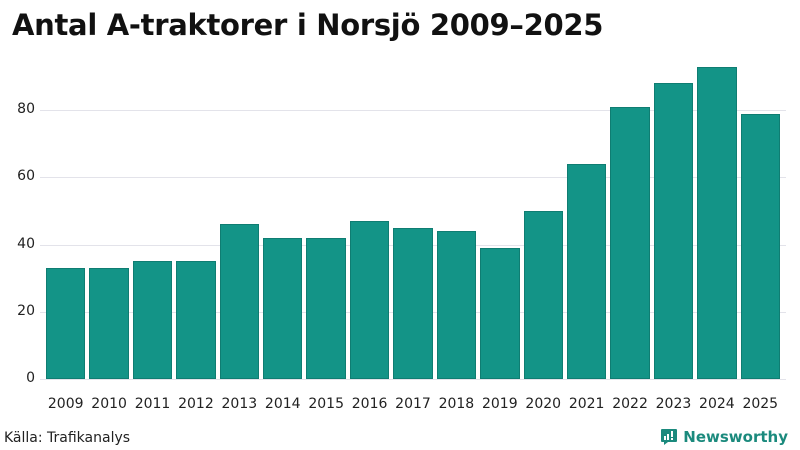 This screenshot has width=800, height=450. Describe the element at coordinates (499, 404) in the screenshot. I see `x-tick-label: 2019` at that location.